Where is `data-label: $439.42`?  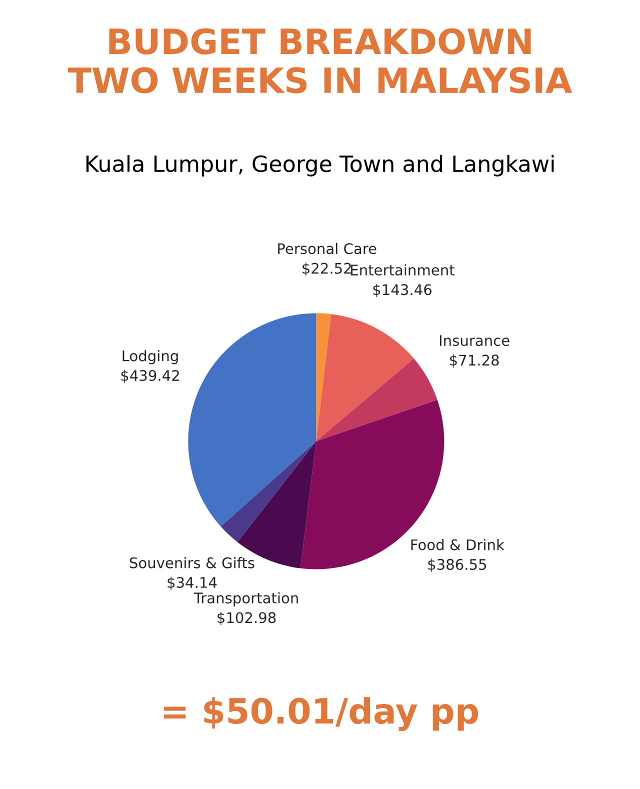
data-label: $439.42 is located at coordinates (150, 376).